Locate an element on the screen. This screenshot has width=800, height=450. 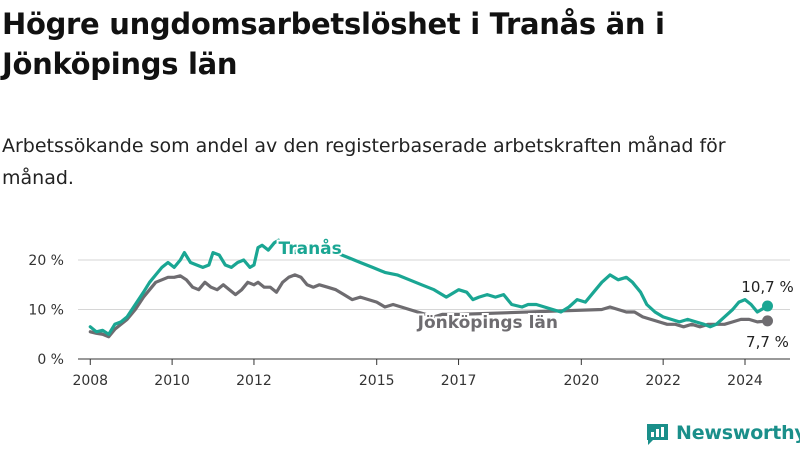
x-tick-label: 2017 is located at coordinates (459, 381).